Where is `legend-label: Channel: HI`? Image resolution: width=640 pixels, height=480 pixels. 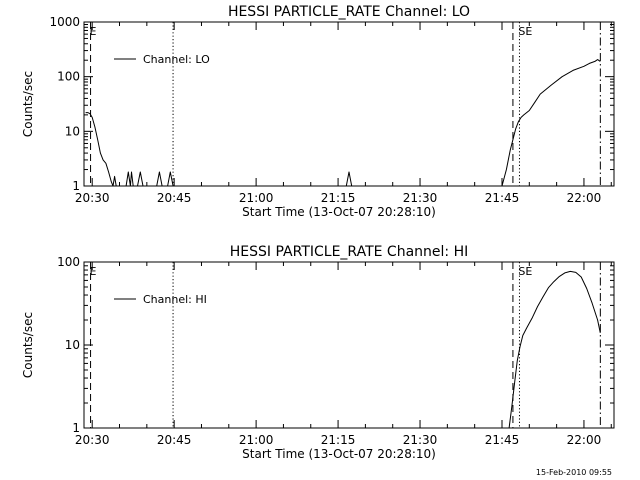
legend-label: Channel: HI is located at coordinates (175, 299).